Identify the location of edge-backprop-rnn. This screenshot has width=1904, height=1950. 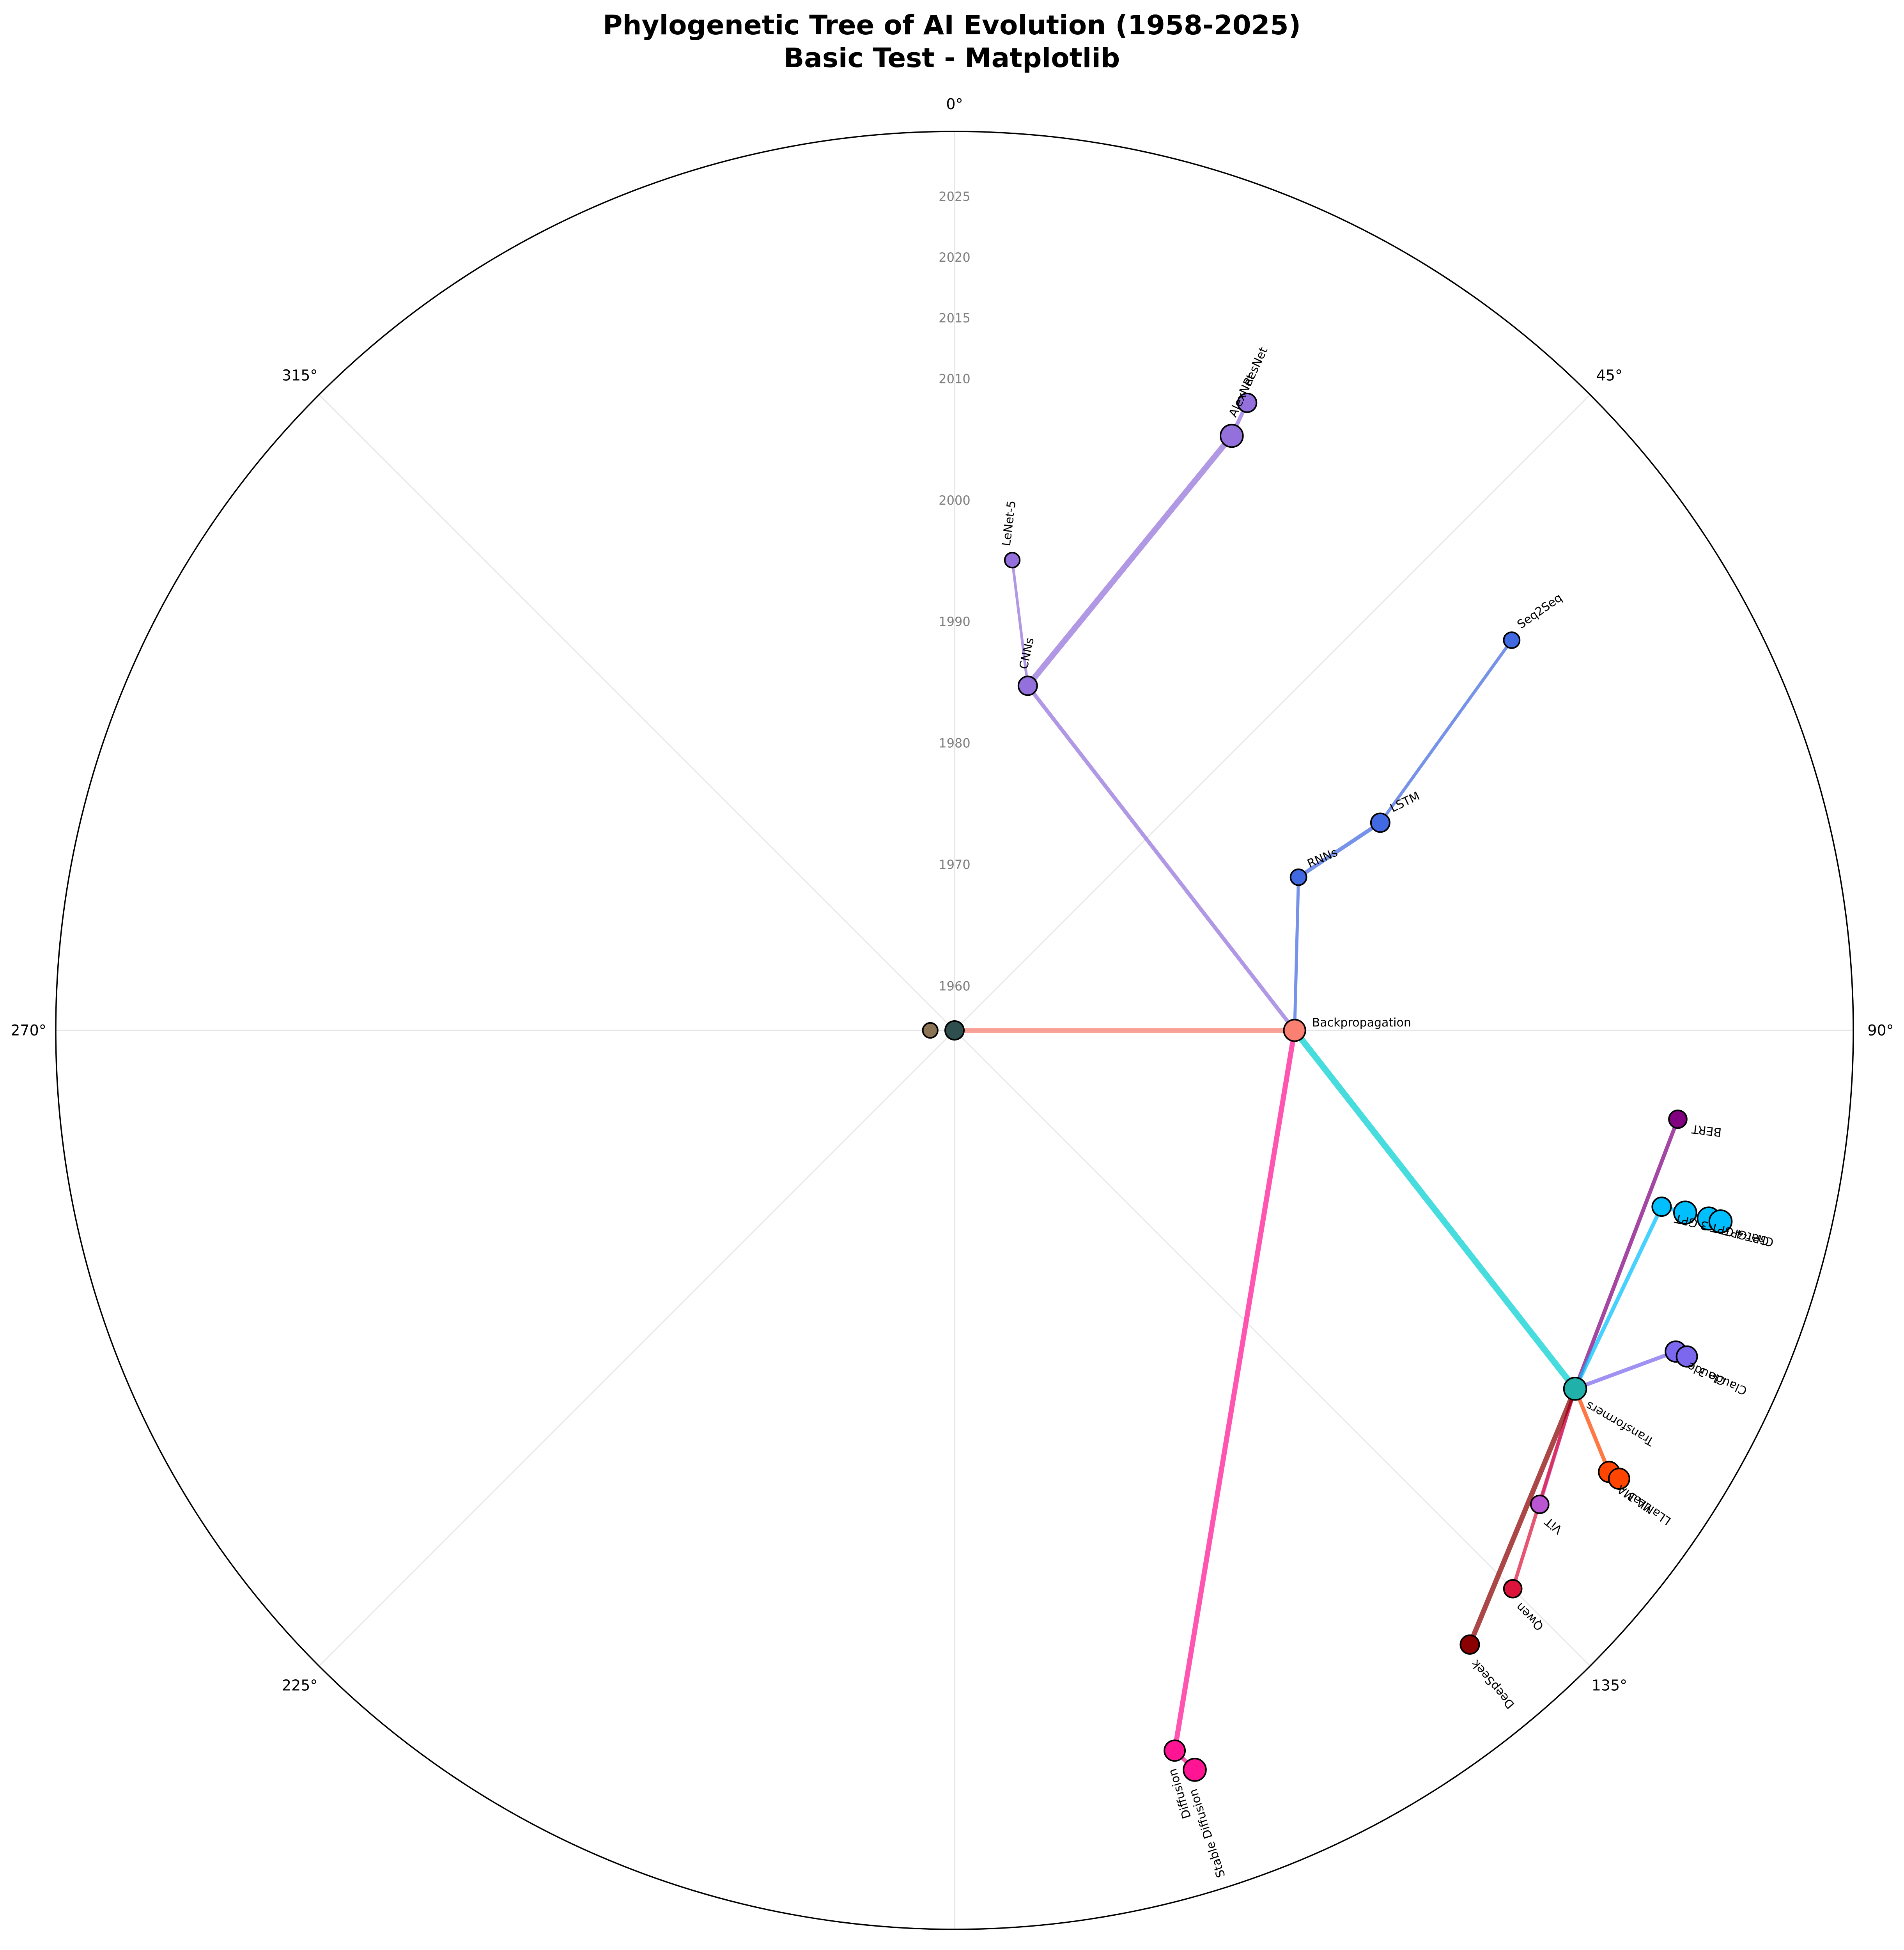
(1296, 954).